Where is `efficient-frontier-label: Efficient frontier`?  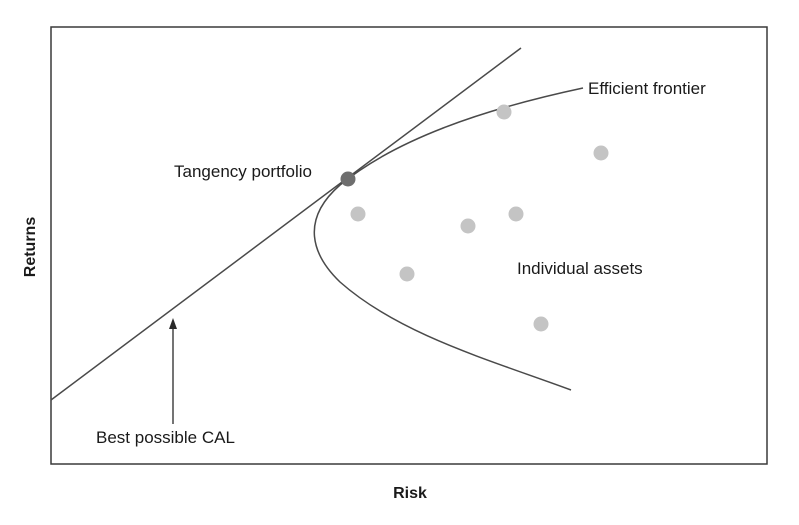 efficient-frontier-label: Efficient frontier is located at coordinates (647, 88).